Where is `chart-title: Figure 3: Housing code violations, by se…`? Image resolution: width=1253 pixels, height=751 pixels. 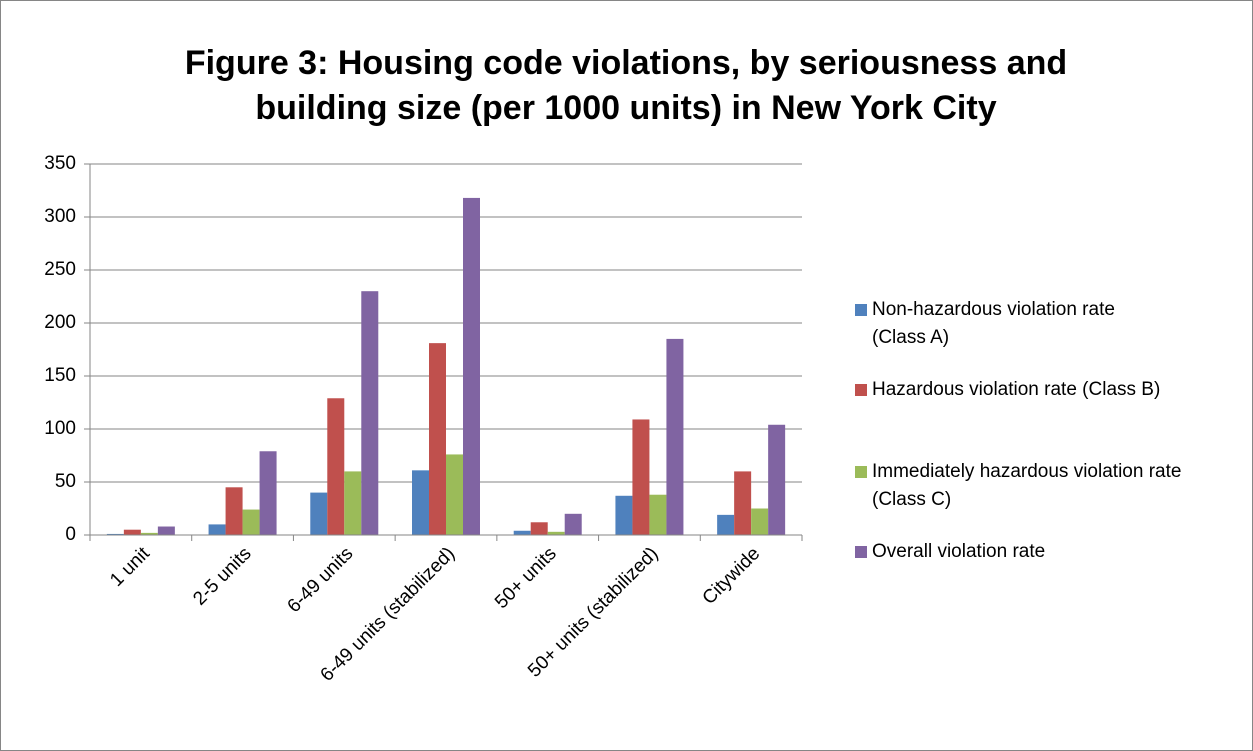
chart-title: Figure 3: Housing code violations, by se… is located at coordinates (626, 85).